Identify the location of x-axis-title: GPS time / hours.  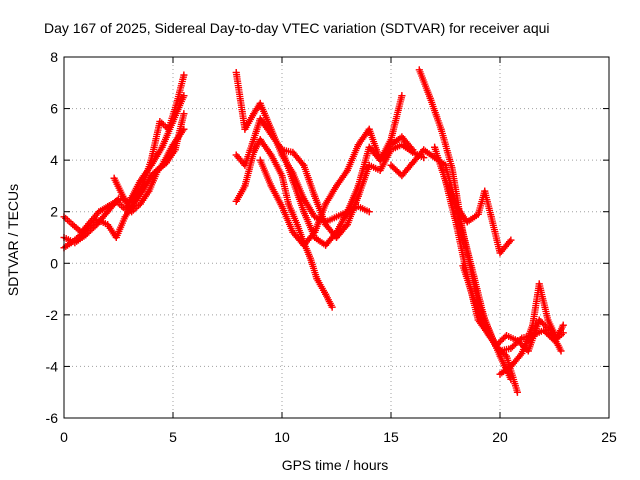
(335, 465).